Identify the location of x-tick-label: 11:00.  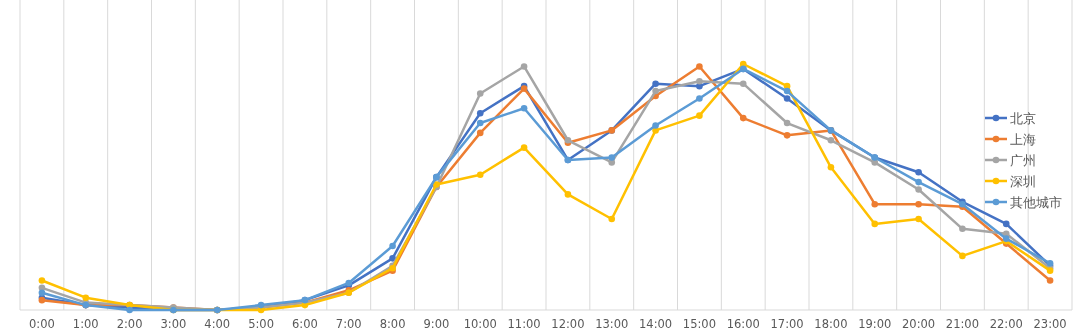
(524, 324).